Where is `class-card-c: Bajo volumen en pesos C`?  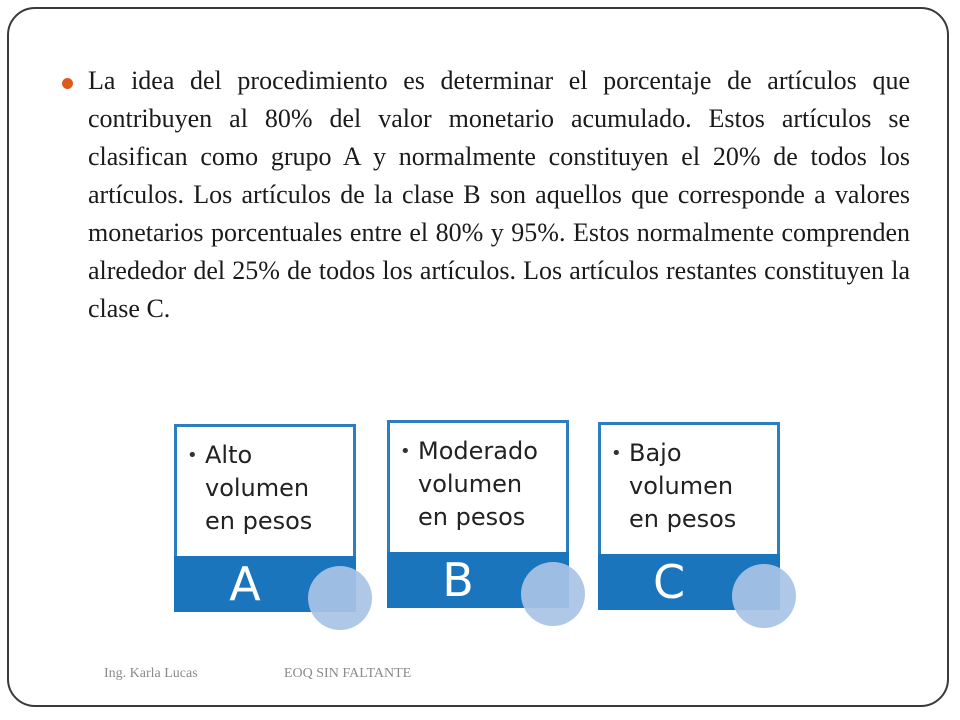 class-card-c: Bajo volumen en pesos C is located at coordinates (697, 525).